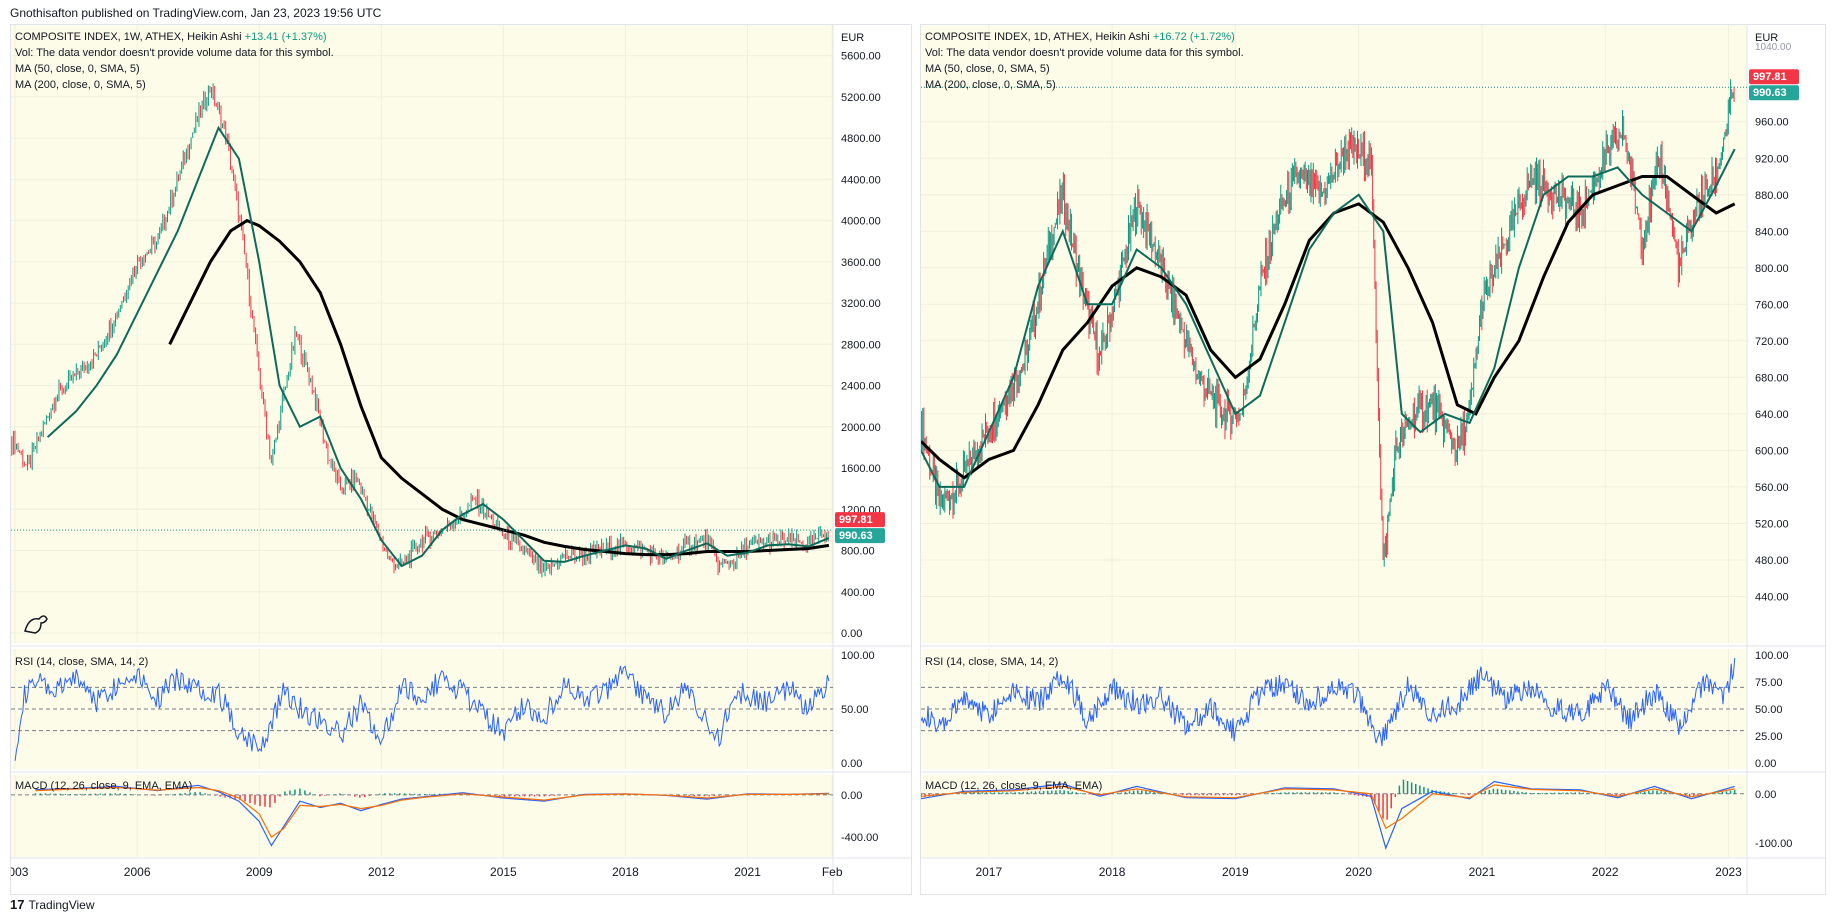 Image resolution: width=1836 pixels, height=917 pixels. Describe the element at coordinates (1772, 415) in the screenshot. I see `daily-price-tick-label: 640.00` at that location.